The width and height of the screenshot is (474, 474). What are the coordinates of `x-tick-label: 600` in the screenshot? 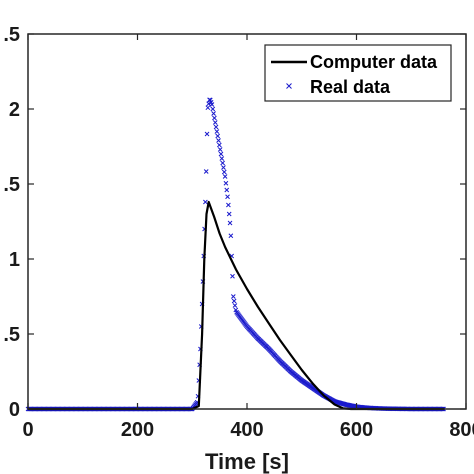 It's located at (356, 430).